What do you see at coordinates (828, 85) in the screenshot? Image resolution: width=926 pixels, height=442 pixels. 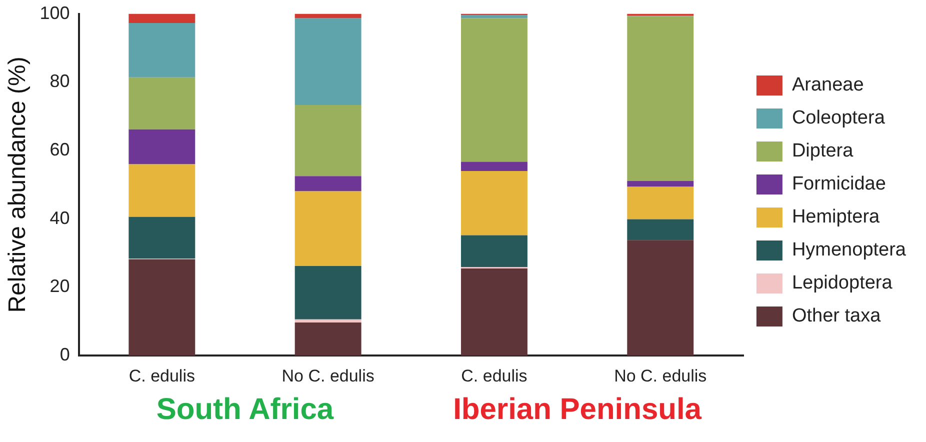 I see `legend-label: Araneae` at bounding box center [828, 85].